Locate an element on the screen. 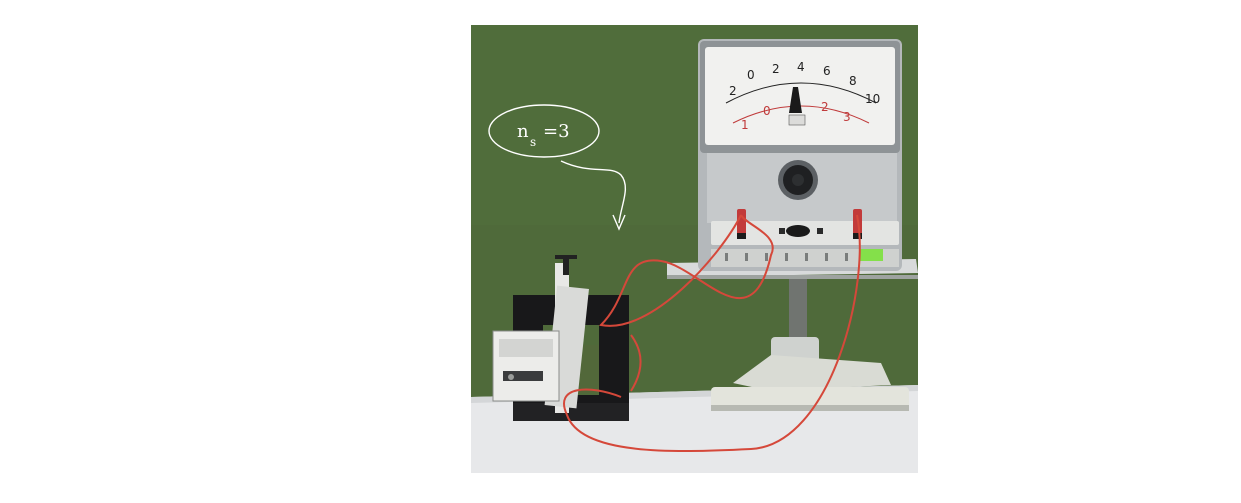 This screenshot has width=1241, height=503. annotation-arrow is located at coordinates (593, 192).